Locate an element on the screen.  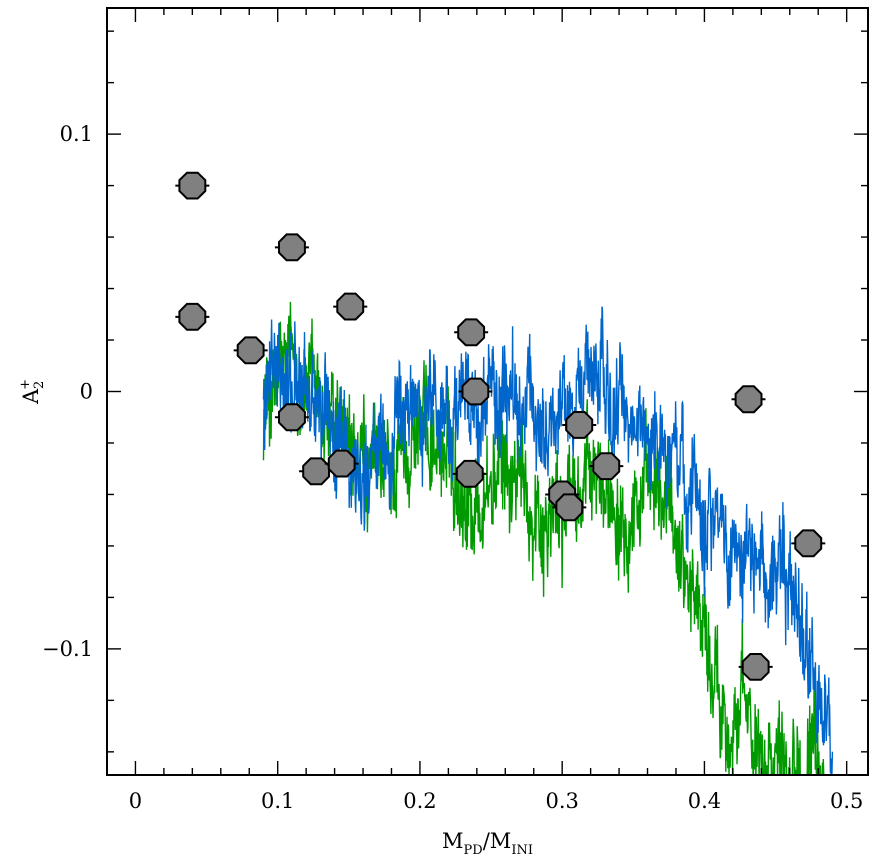
y-axis-label: A+2 is located at coordinates (32, 392).